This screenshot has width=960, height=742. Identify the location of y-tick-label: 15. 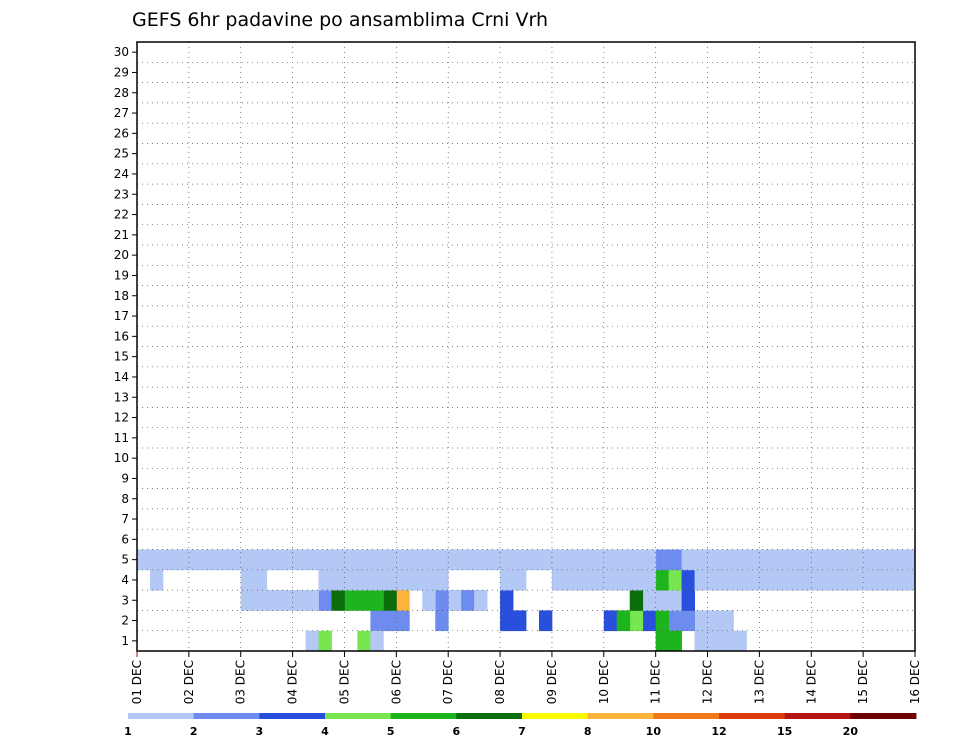
(121, 357).